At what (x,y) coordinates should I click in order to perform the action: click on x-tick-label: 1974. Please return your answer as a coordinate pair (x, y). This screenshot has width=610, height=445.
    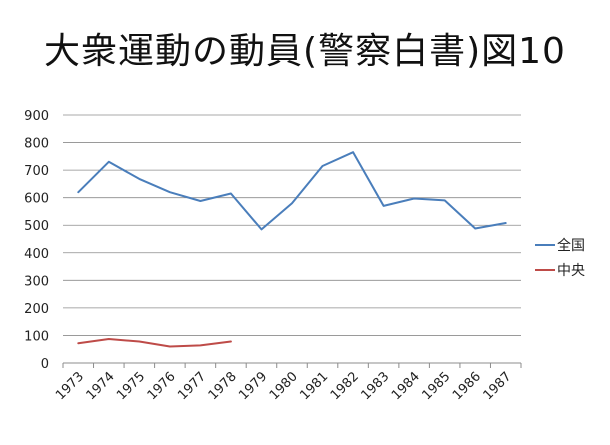
    Looking at the image, I should click on (101, 386).